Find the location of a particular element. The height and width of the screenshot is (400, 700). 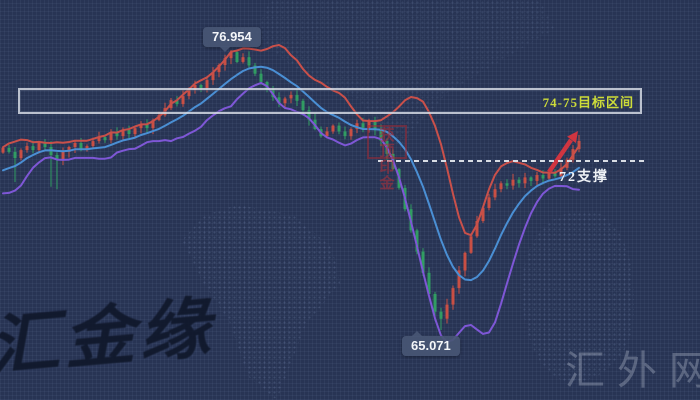

support-dashed-line is located at coordinates (512, 161).